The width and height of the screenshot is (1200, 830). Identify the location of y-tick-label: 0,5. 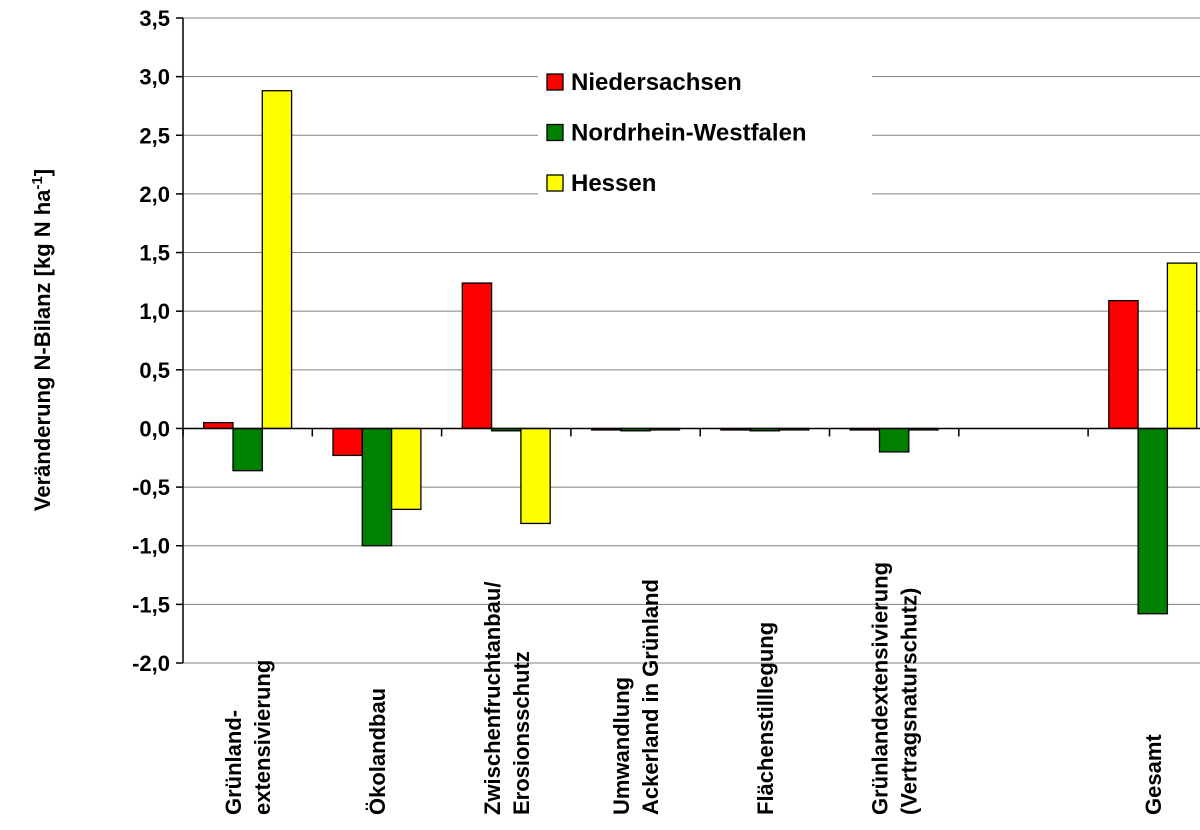
(154, 370).